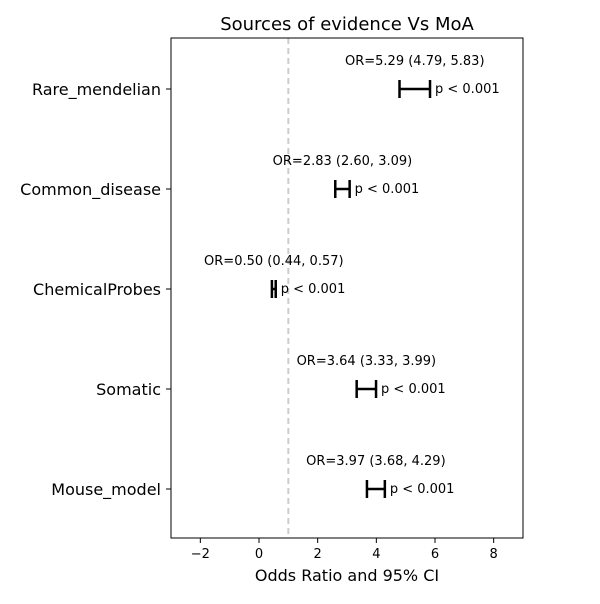  Describe the element at coordinates (376, 461) in the screenshot. I see `or-annotation: OR=3.97 (3.68, 4.29)` at that location.